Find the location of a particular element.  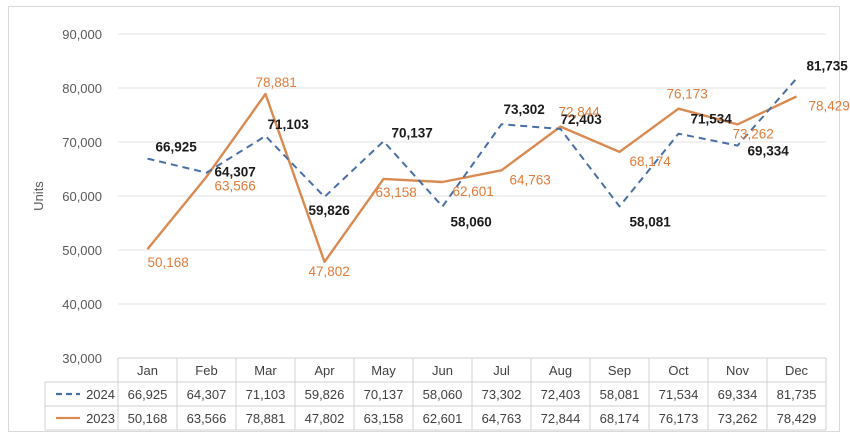

data-label-2024: 59,826 is located at coordinates (330, 210).